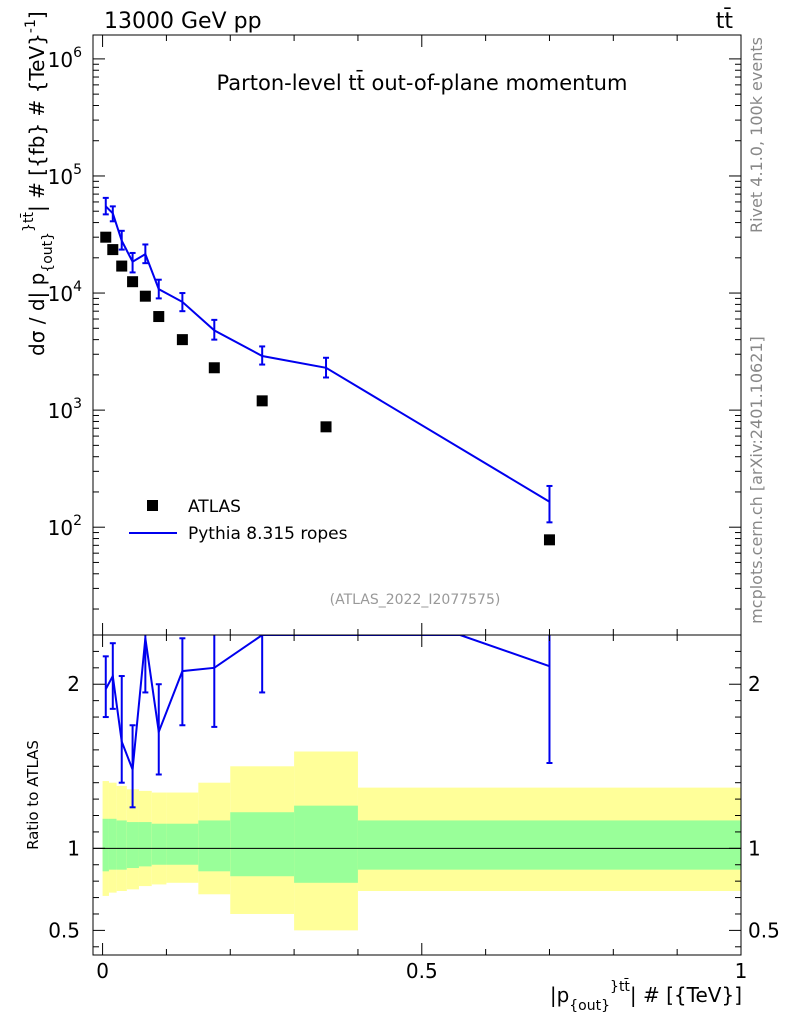 Image resolution: width=786 pixels, height=1024 pixels. What do you see at coordinates (754, 684) in the screenshot?
I see `y-tick-label-ratio-right-2: 2` at bounding box center [754, 684].